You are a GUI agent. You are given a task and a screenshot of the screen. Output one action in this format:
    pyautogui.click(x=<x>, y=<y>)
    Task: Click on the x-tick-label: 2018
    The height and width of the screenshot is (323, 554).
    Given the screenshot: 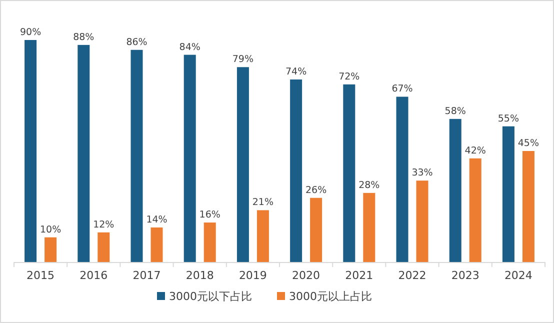 What is the action you would take?
    pyautogui.click(x=200, y=275)
    